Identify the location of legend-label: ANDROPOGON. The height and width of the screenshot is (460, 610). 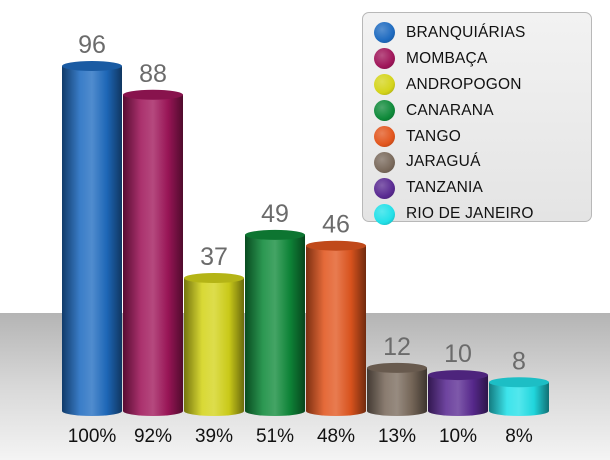
(464, 84).